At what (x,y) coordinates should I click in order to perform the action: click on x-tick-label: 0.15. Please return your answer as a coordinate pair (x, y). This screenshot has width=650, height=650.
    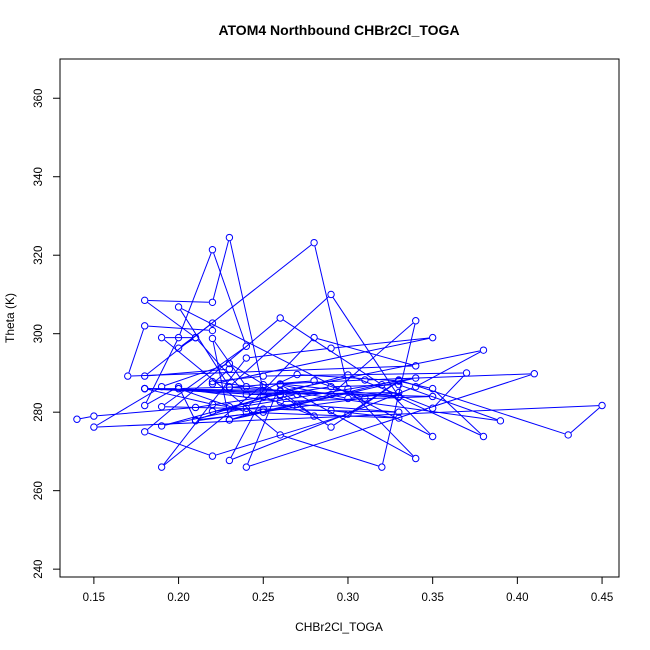
    Looking at the image, I should click on (94, 598).